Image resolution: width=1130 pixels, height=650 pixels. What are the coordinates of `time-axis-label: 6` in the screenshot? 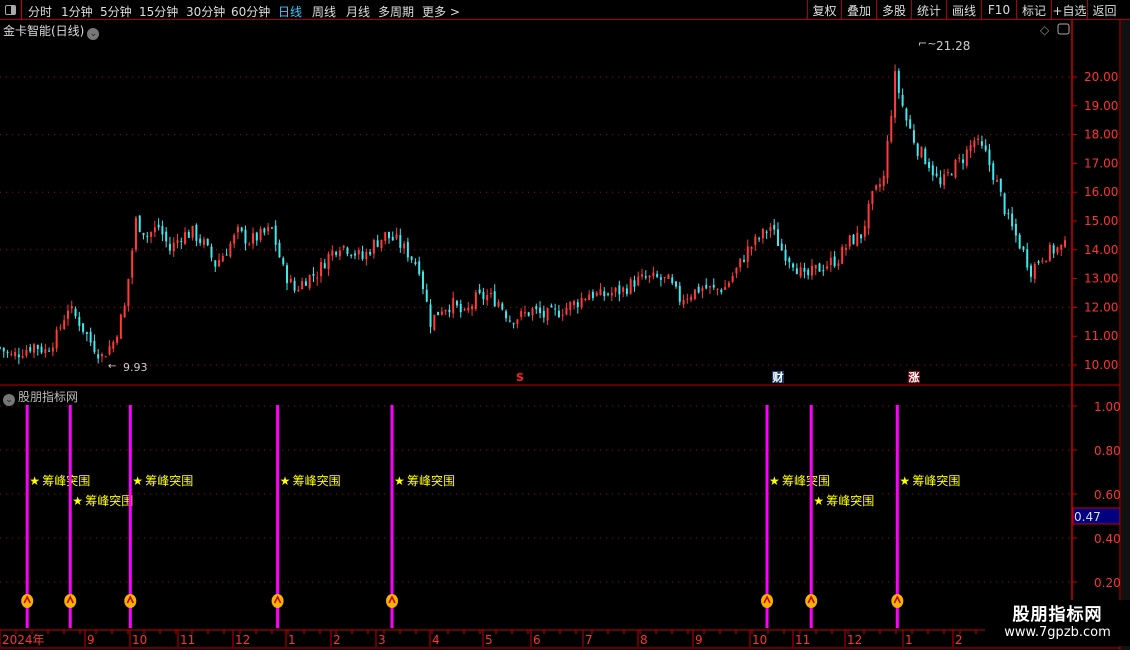 It's located at (537, 640).